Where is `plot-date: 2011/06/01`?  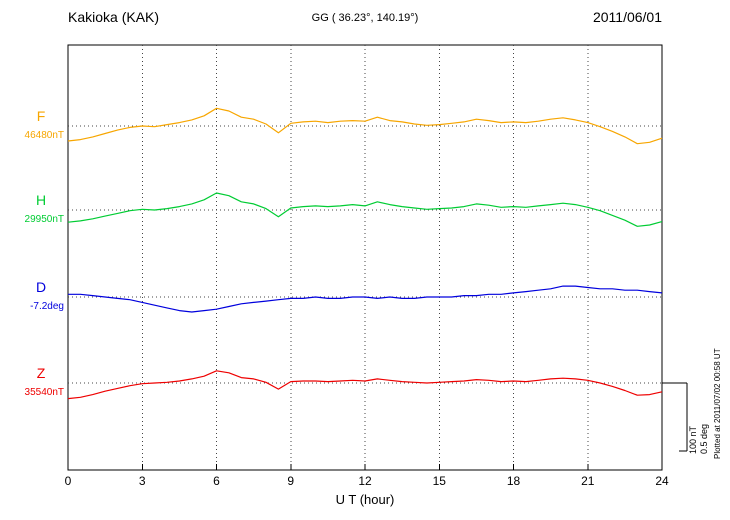 plot-date: 2011/06/01 is located at coordinates (627, 17).